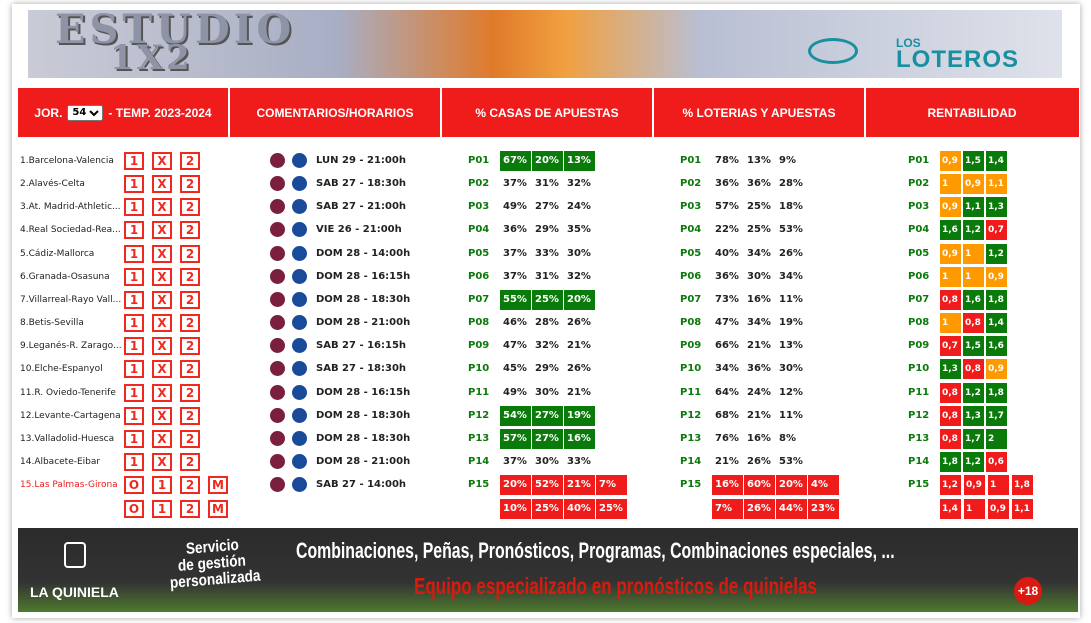 The image size is (1091, 623). Describe the element at coordinates (361, 346) in the screenshot. I see `match-time: SAB 27 - 16:15h` at that location.